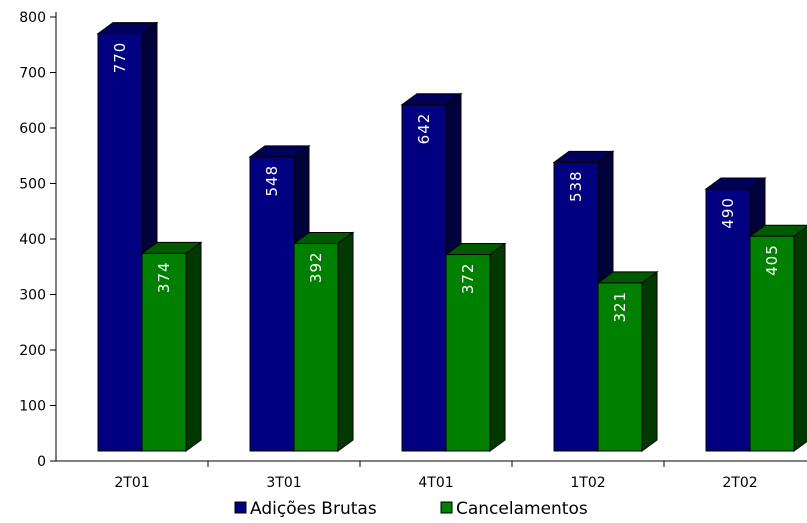 The width and height of the screenshot is (807, 523). I want to click on data-label: 548, so click(272, 181).